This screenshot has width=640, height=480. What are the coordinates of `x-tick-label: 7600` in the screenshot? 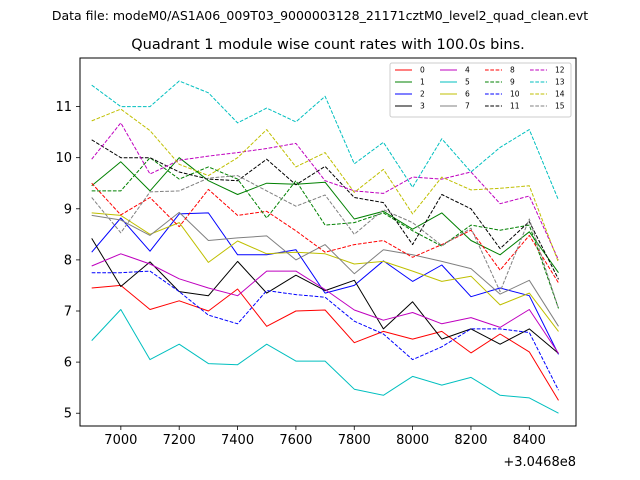 It's located at (295, 440).